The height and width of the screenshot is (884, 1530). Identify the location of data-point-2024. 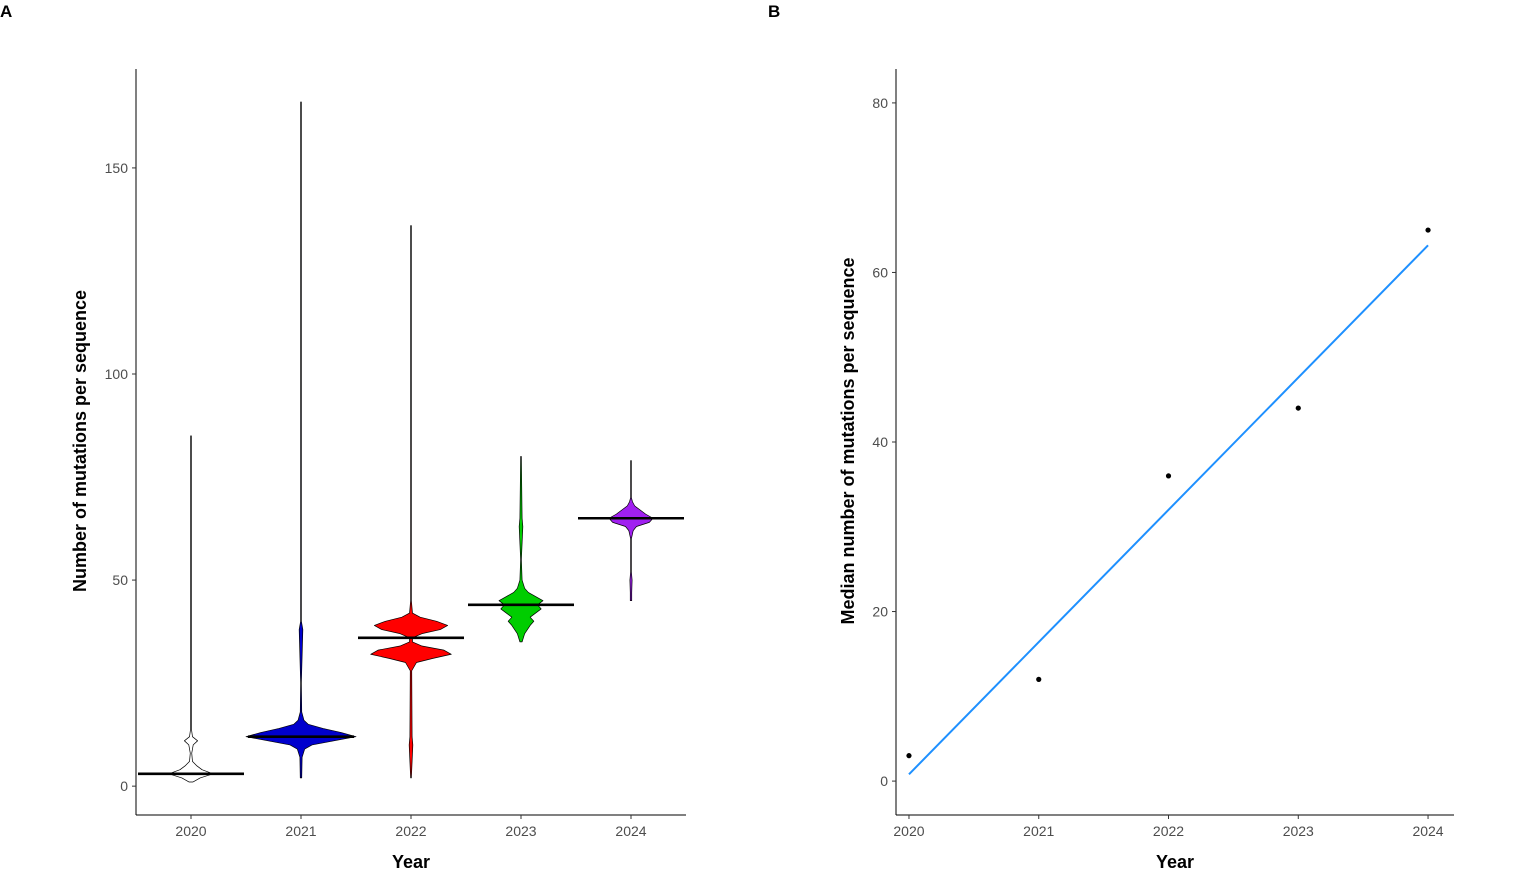
(1428, 230).